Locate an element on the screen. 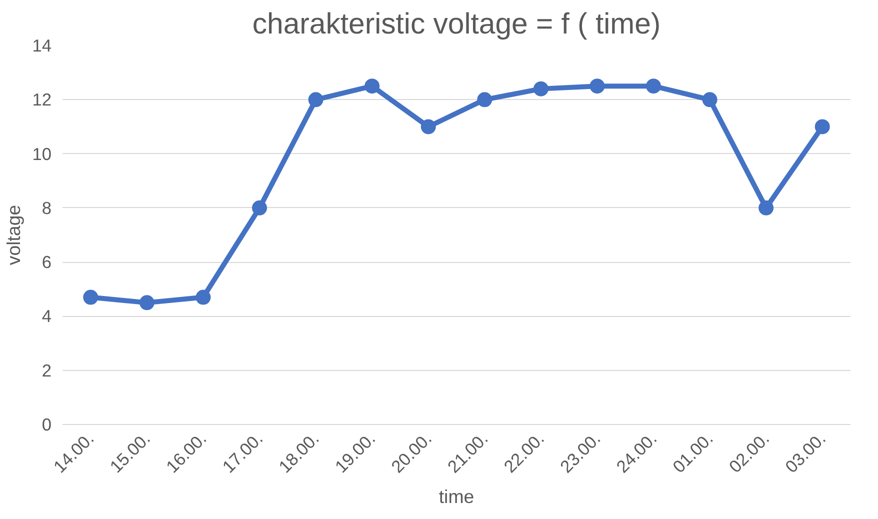 The image size is (878, 519). y-tick-label: 12 is located at coordinates (42, 100).